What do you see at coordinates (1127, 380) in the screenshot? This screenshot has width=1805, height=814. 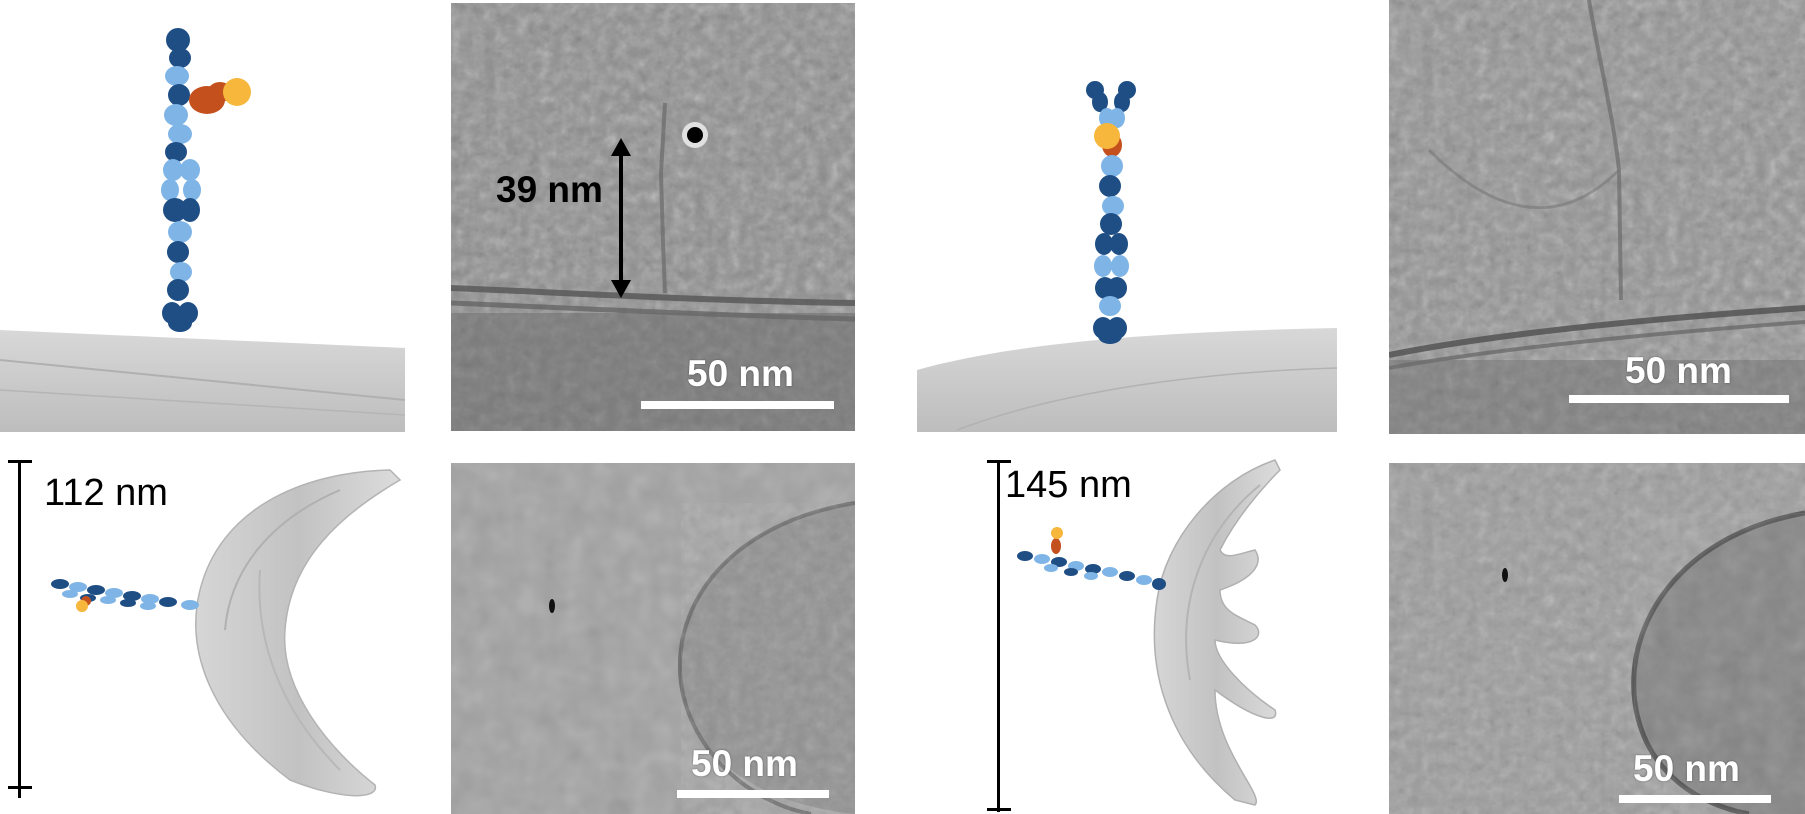 I see `membrane-slab` at bounding box center [1127, 380].